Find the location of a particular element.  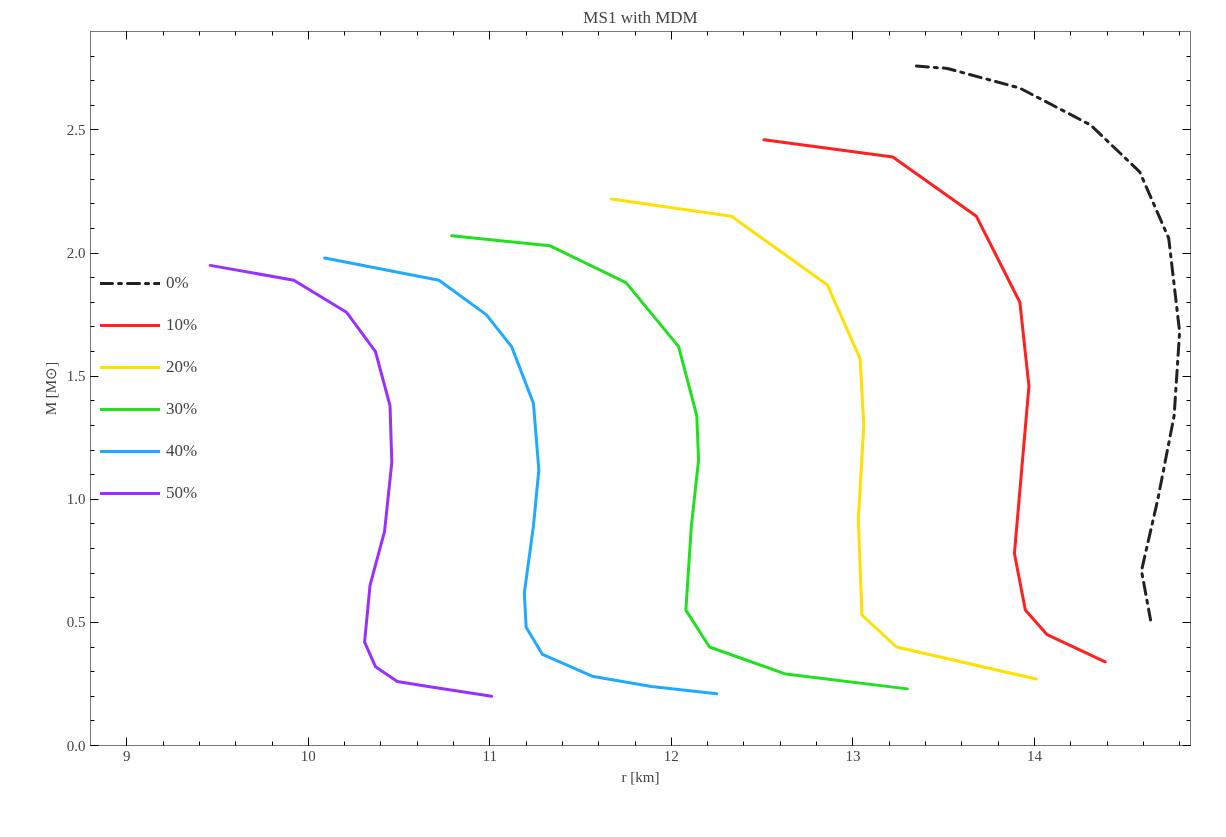

x-axis-title: r [km] is located at coordinates (640, 776).